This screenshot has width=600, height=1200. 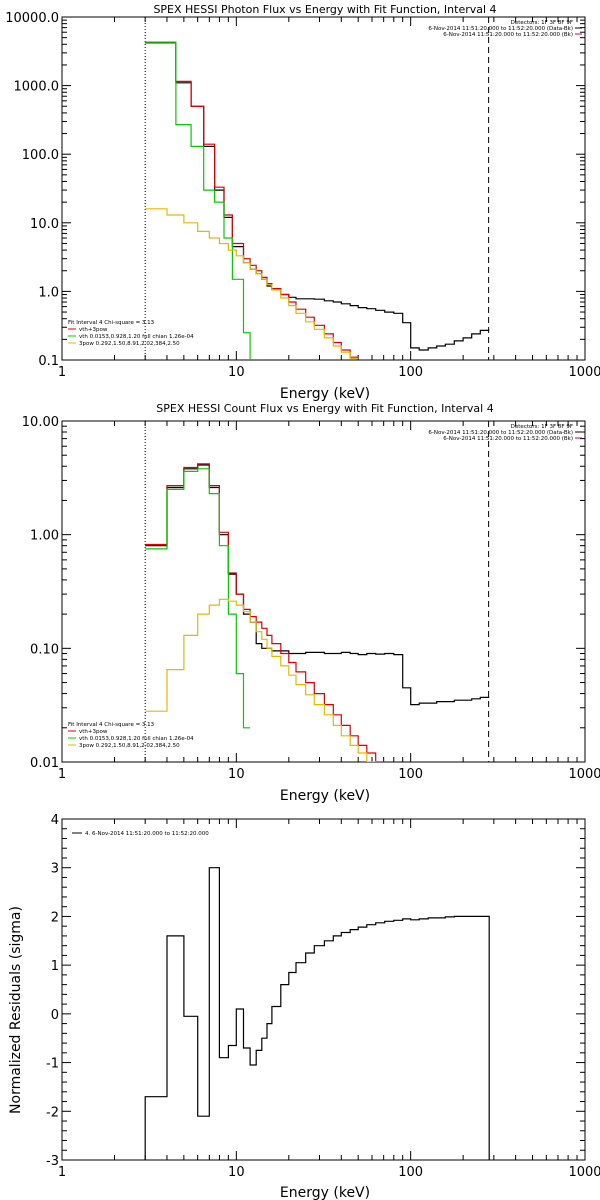 I want to click on y-tick-label: 10000.0, so click(x=32, y=18).